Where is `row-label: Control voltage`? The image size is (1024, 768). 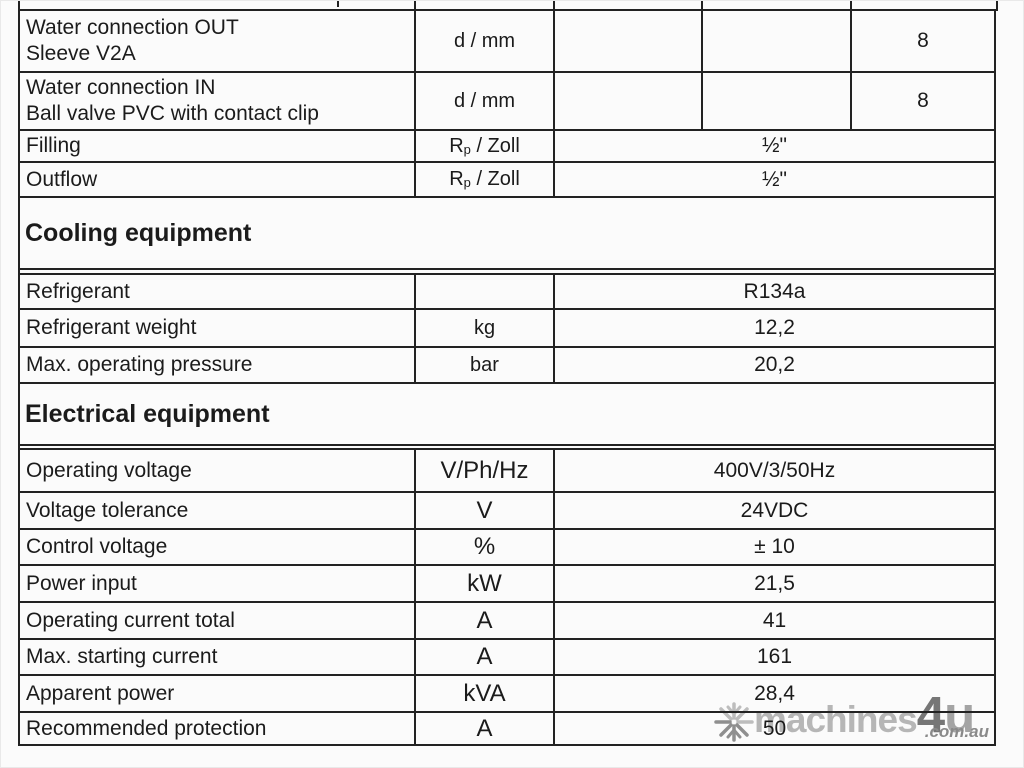 row-label: Control voltage is located at coordinates (97, 546).